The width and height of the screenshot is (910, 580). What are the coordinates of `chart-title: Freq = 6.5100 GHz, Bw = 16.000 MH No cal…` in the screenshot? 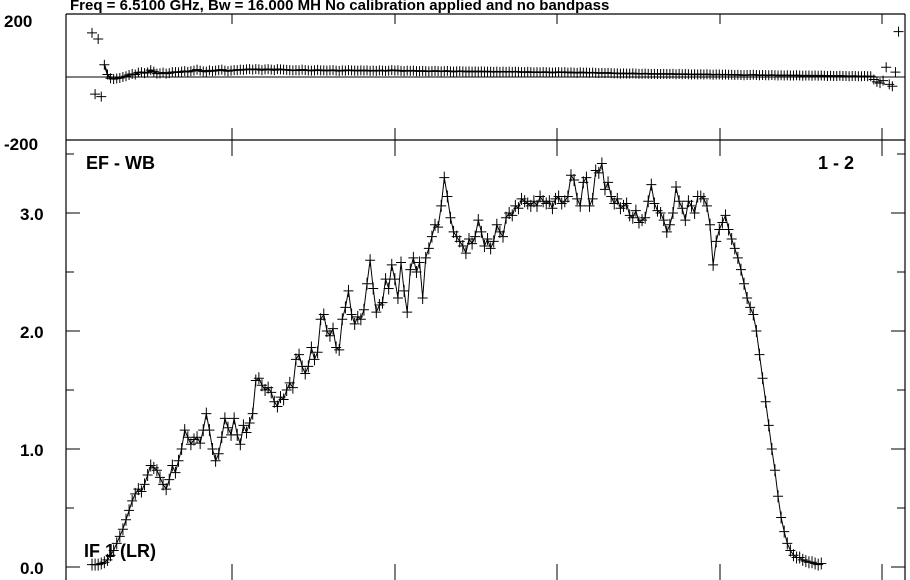 It's located at (339, 7).